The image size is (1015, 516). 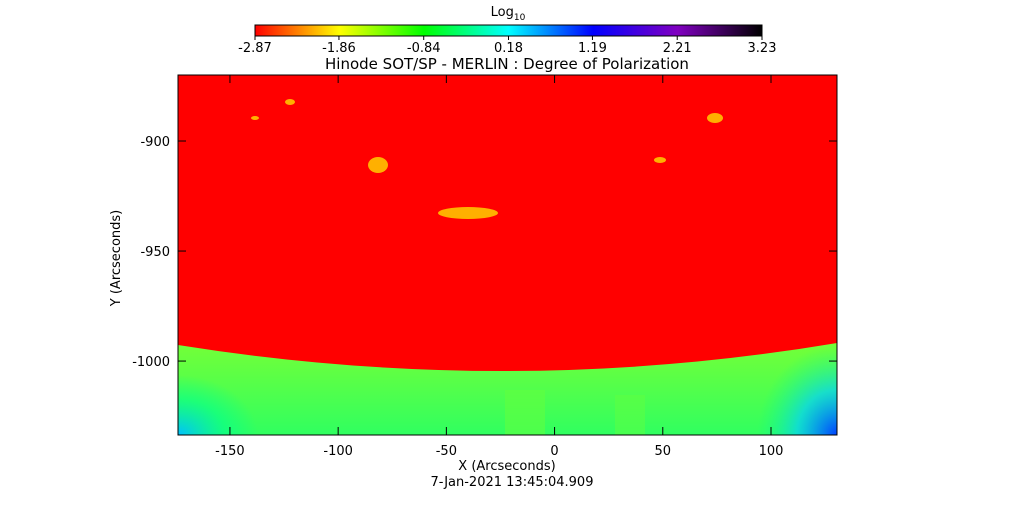 What do you see at coordinates (592, 48) in the screenshot?
I see `colorbar-tick-label: 1.19` at bounding box center [592, 48].